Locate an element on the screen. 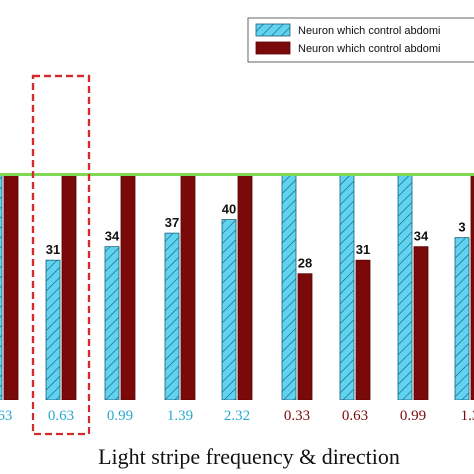 This screenshot has width=474, height=474. x-tick-label: 2.32 is located at coordinates (237, 416).